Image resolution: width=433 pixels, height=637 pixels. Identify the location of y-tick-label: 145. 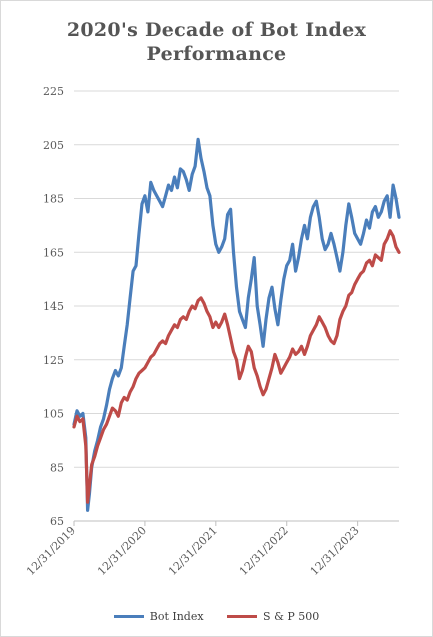
(53, 306).